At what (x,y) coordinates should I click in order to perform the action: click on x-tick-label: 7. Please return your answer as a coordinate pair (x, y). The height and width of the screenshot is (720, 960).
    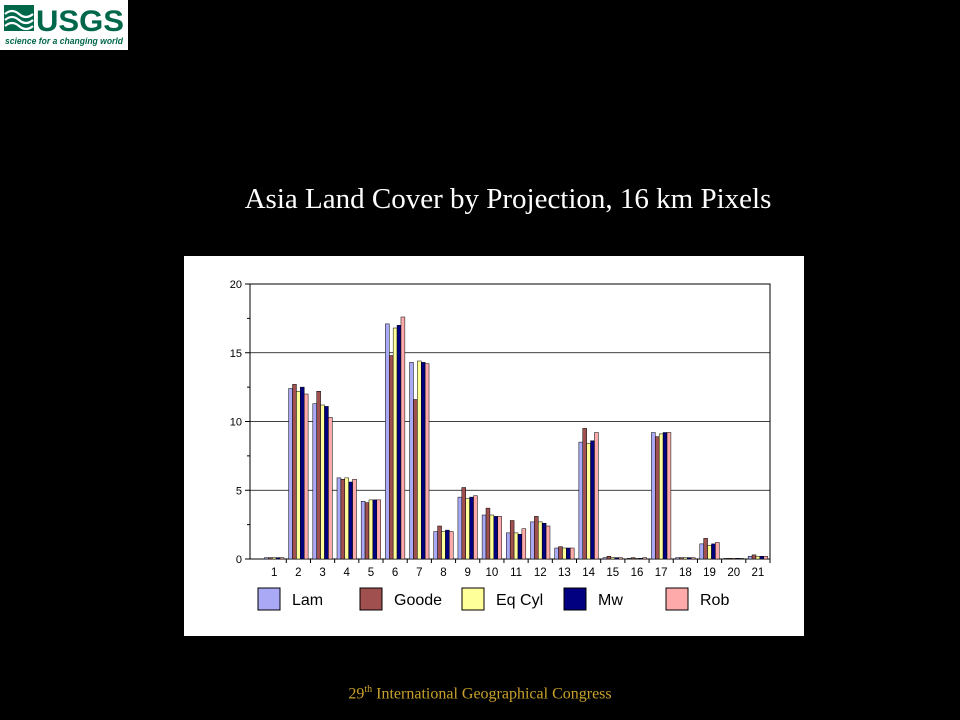
    Looking at the image, I should click on (419, 573).